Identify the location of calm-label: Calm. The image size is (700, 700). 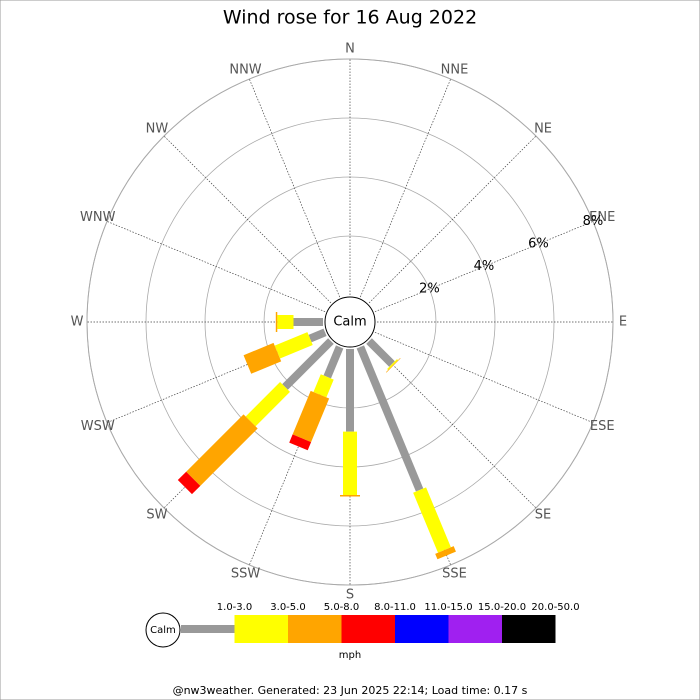
(349, 322).